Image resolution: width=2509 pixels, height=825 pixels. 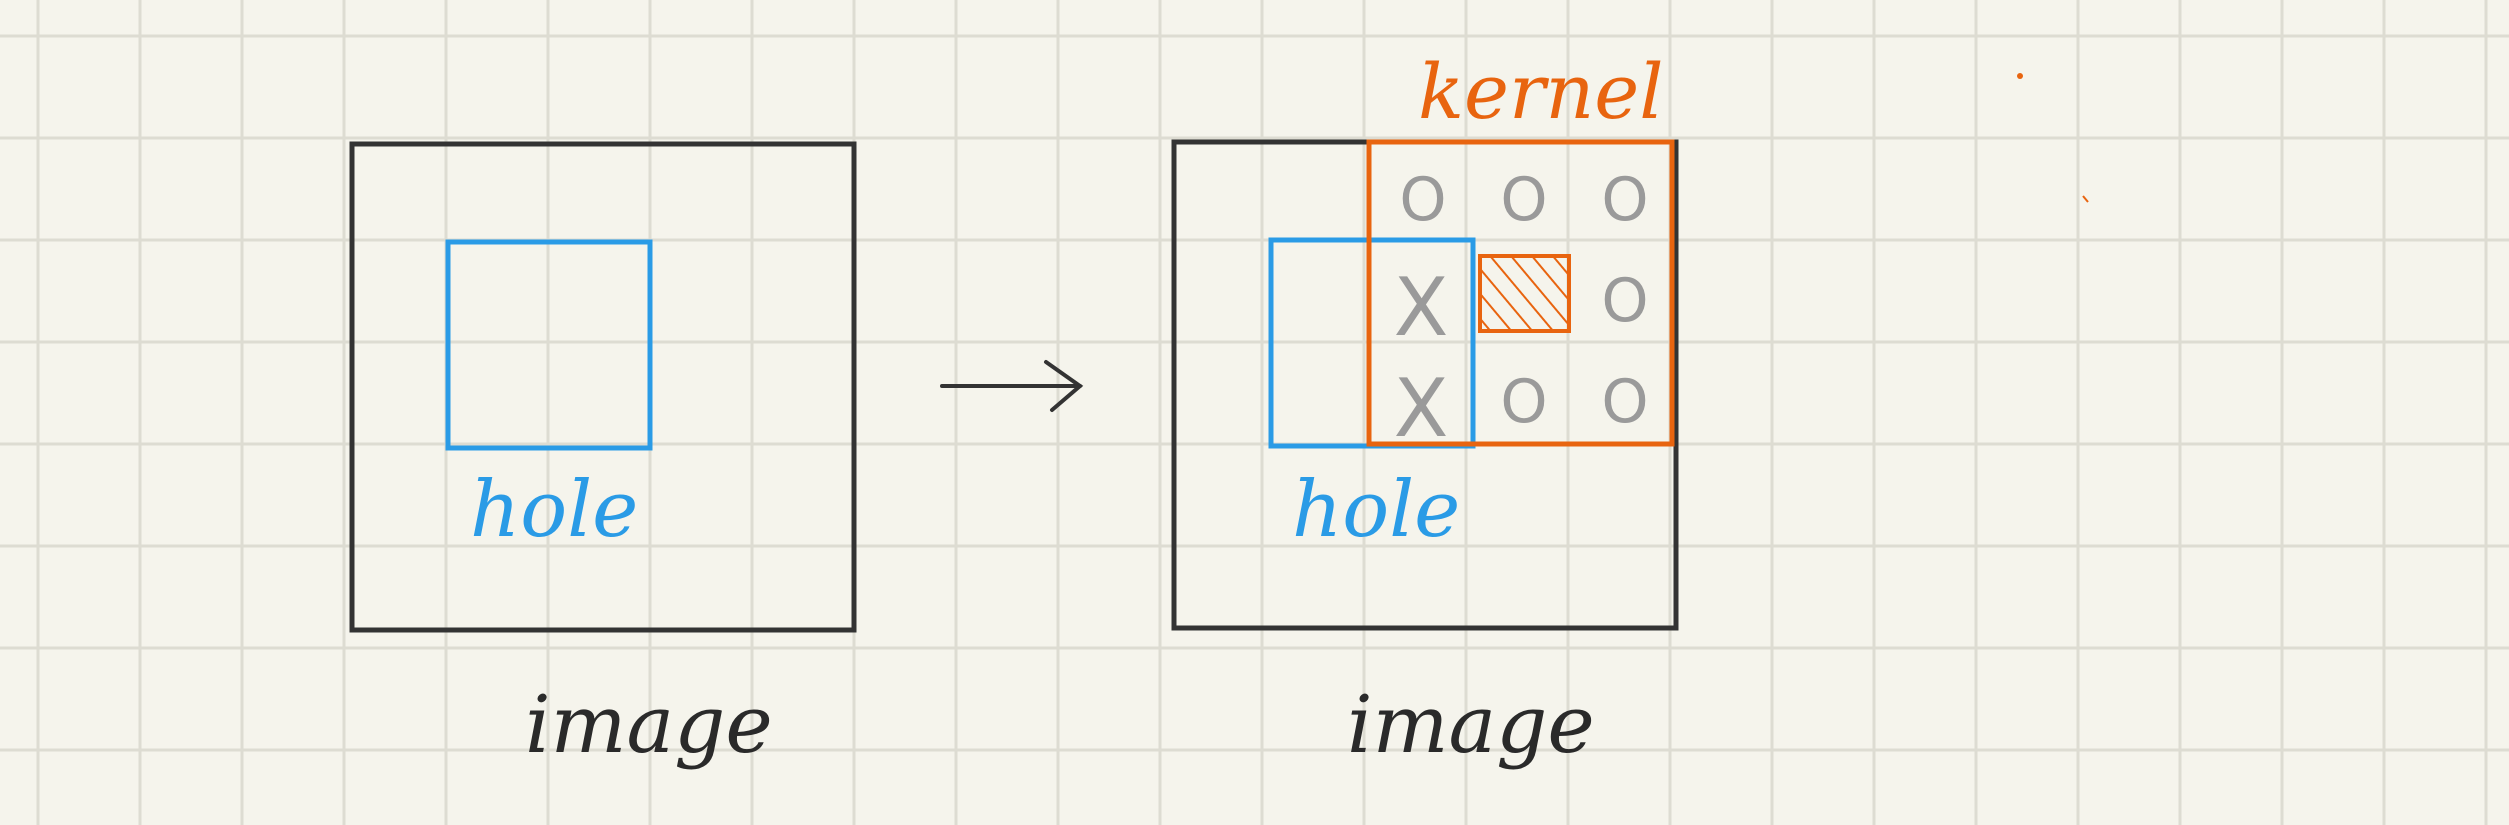 I want to click on kernel-cells: O O OX OX O O, so click(x=1521, y=310).